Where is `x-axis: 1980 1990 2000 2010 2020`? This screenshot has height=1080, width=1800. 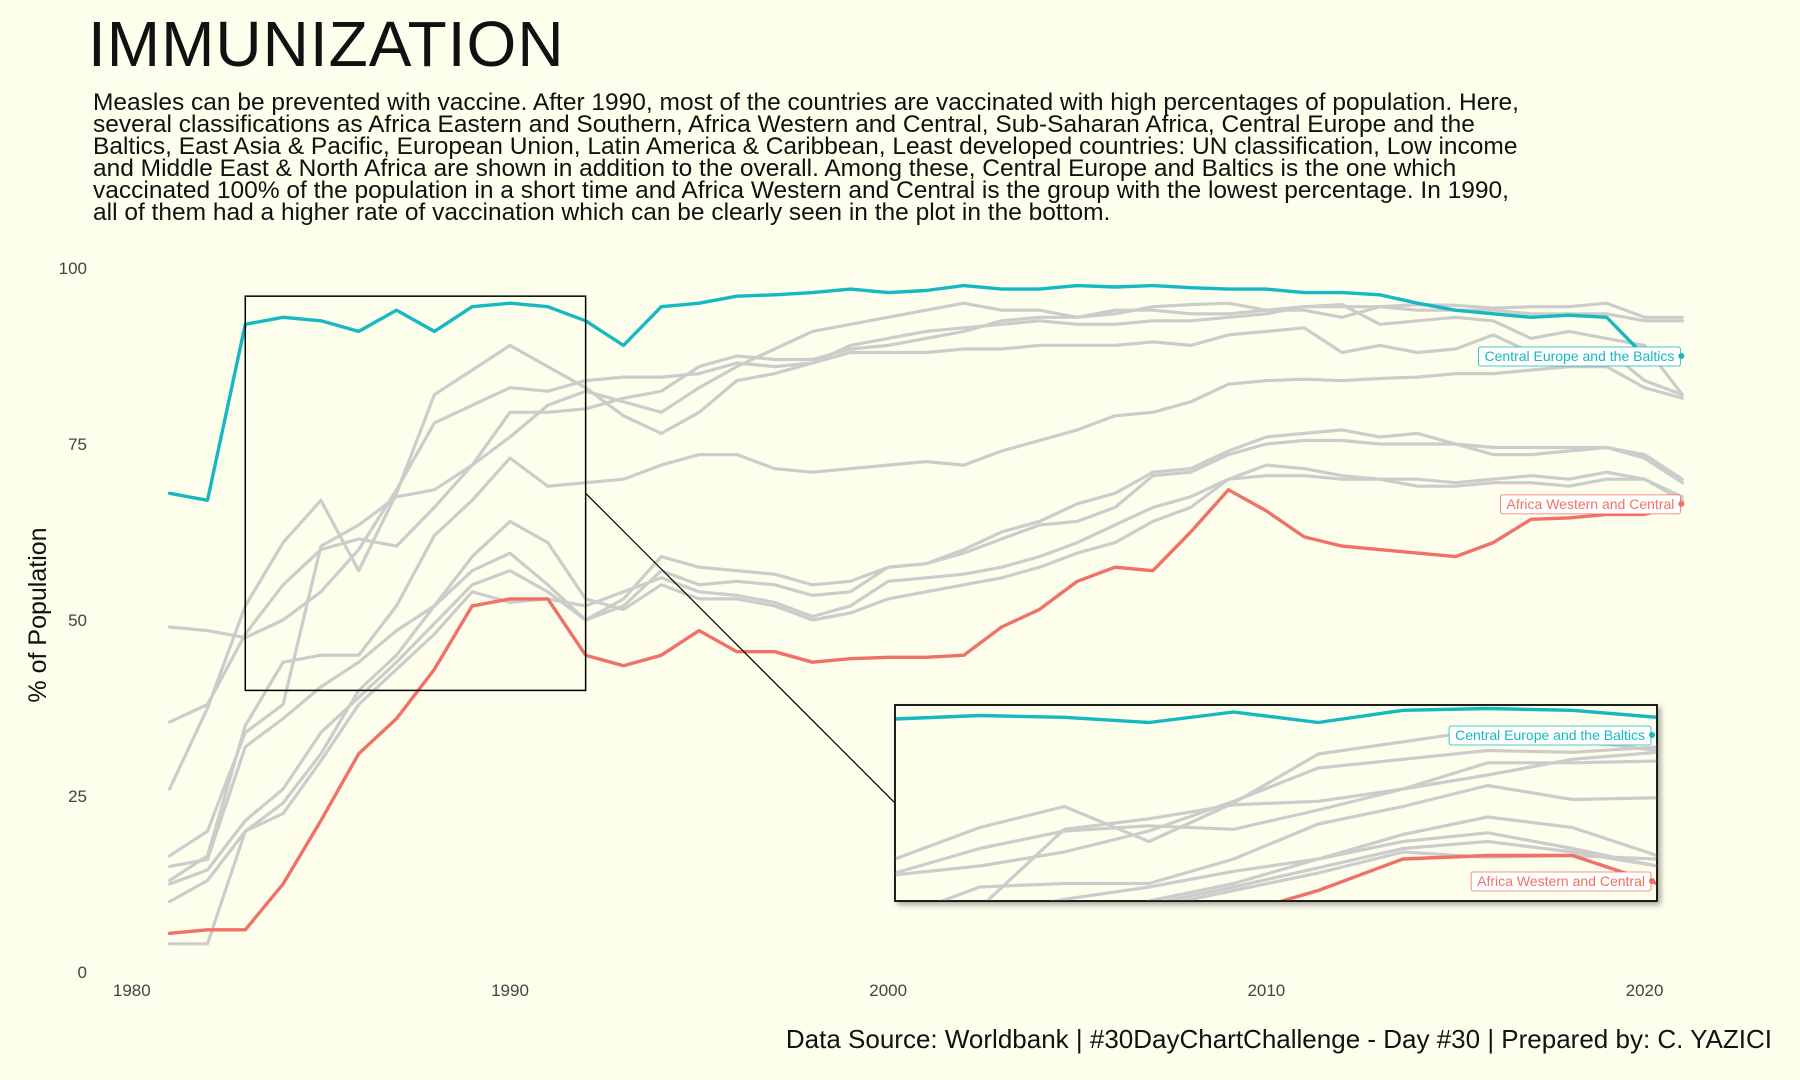
x-axis: 1980 1990 2000 2010 2020 is located at coordinates (888, 990).